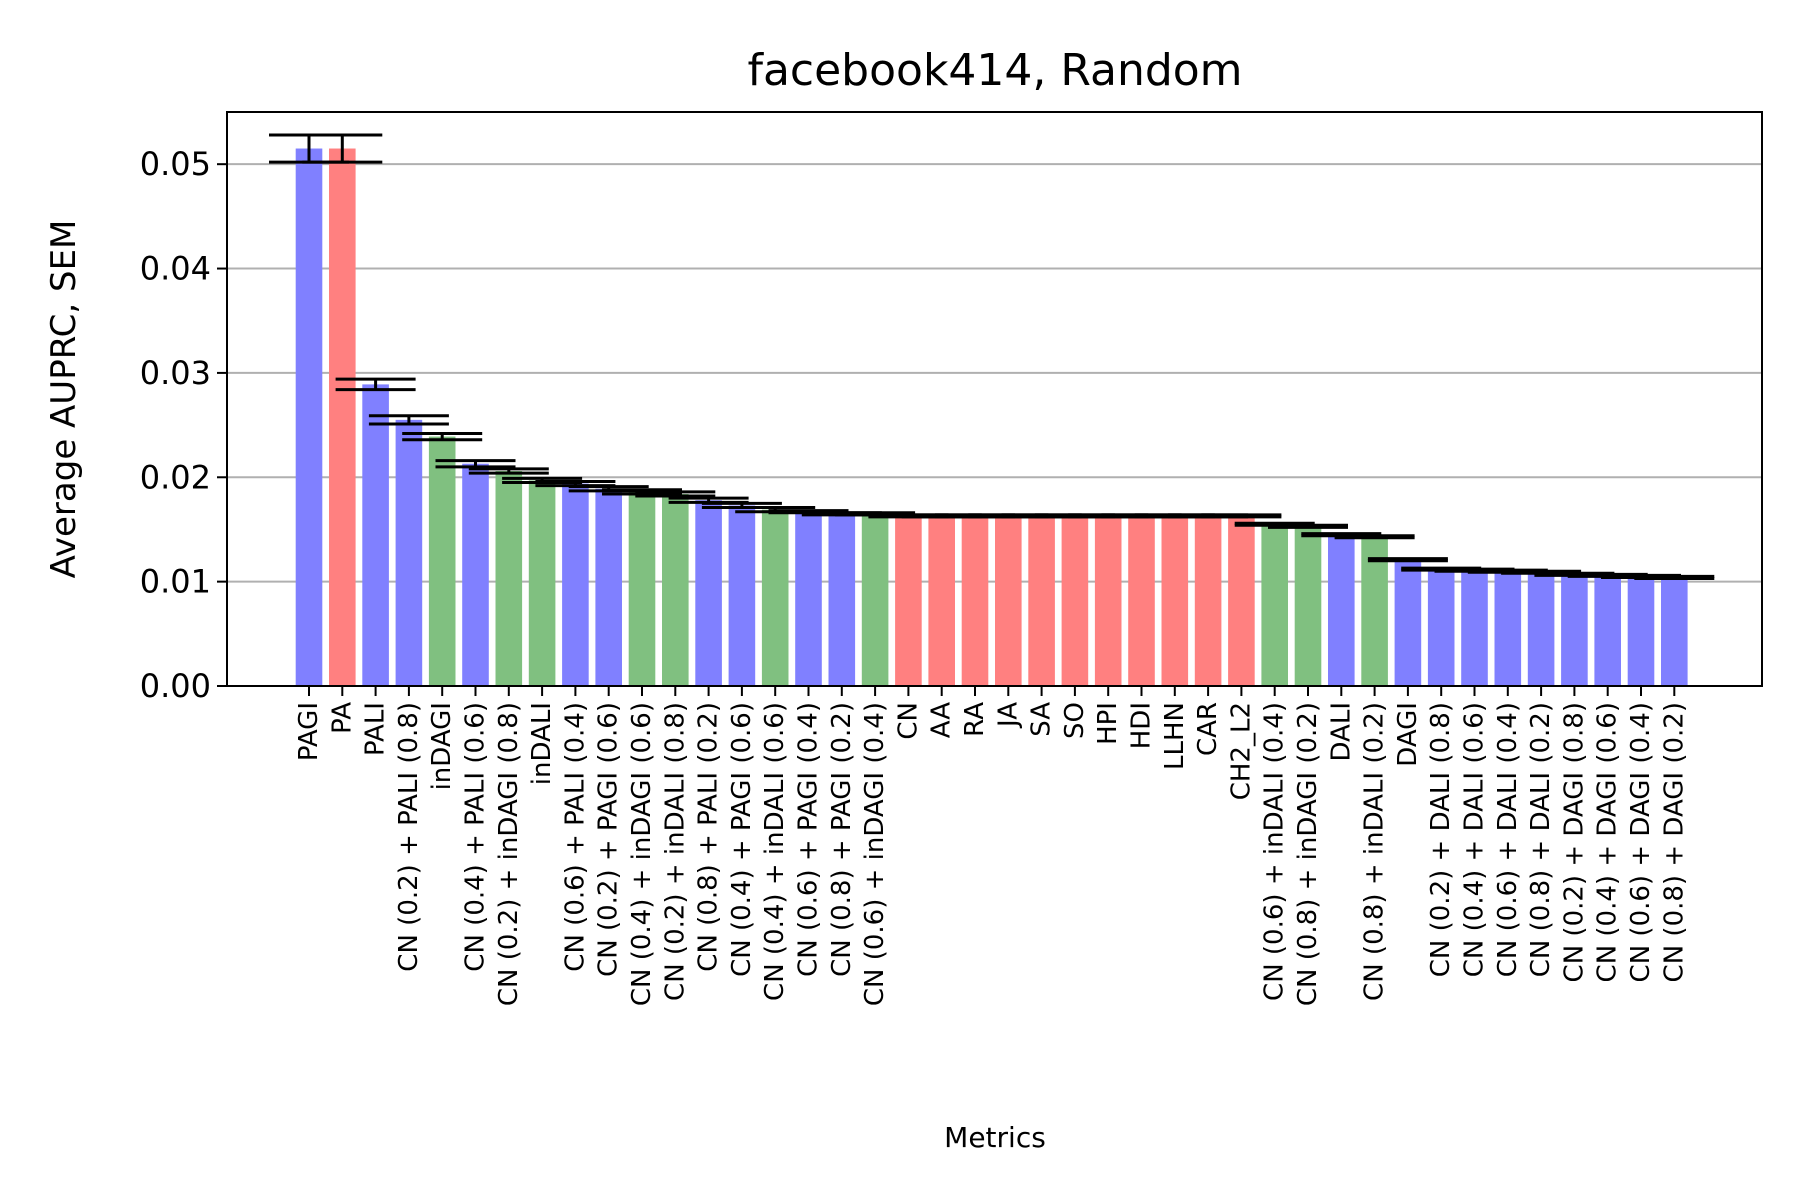  Describe the element at coordinates (1241, 751) in the screenshot. I see `x-tick-label: CH2_L2` at that location.